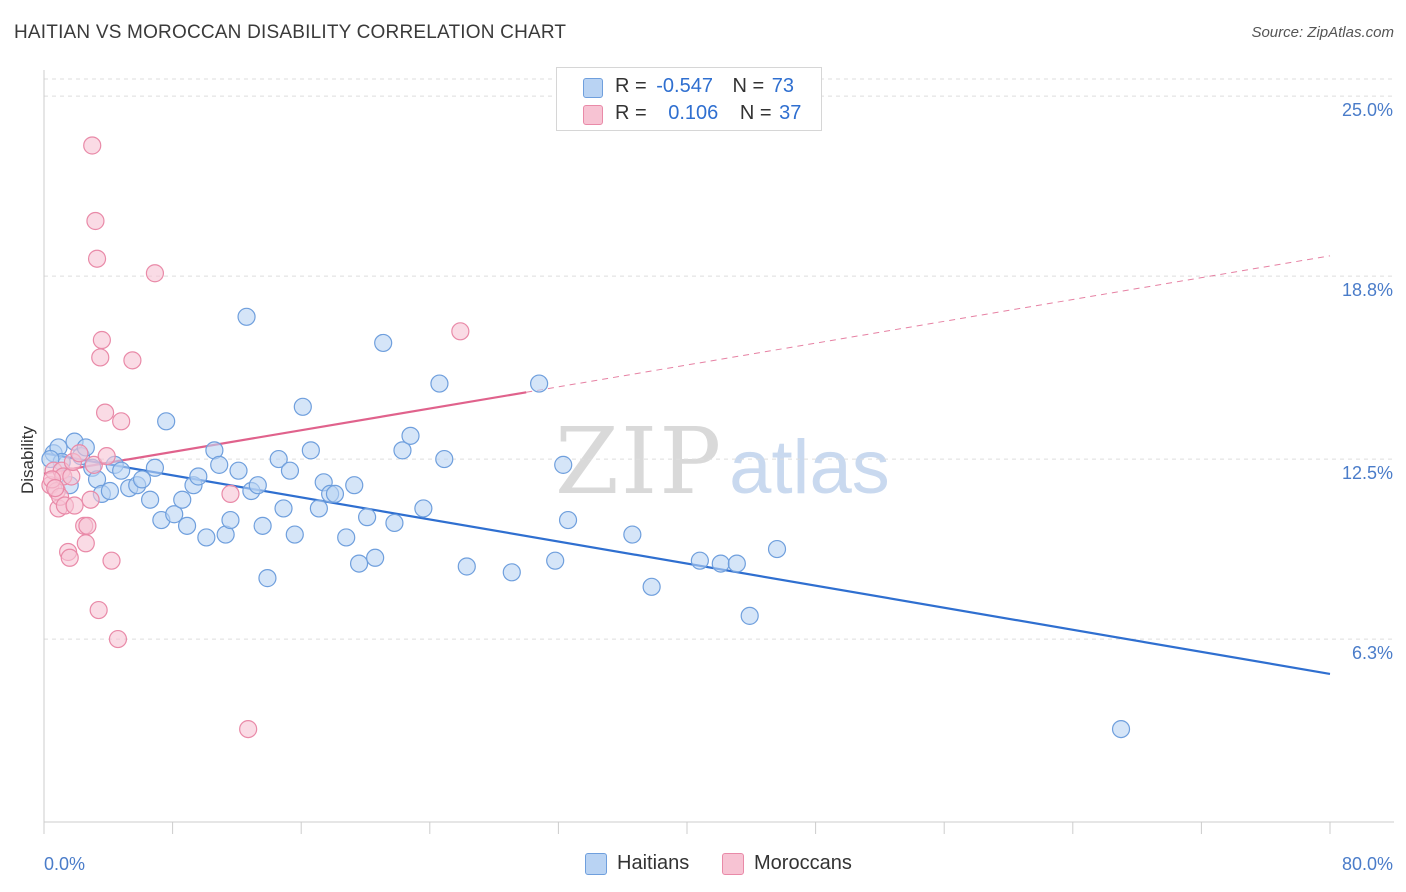  I want to click on moroccans-trend-line, so click(285, 433).